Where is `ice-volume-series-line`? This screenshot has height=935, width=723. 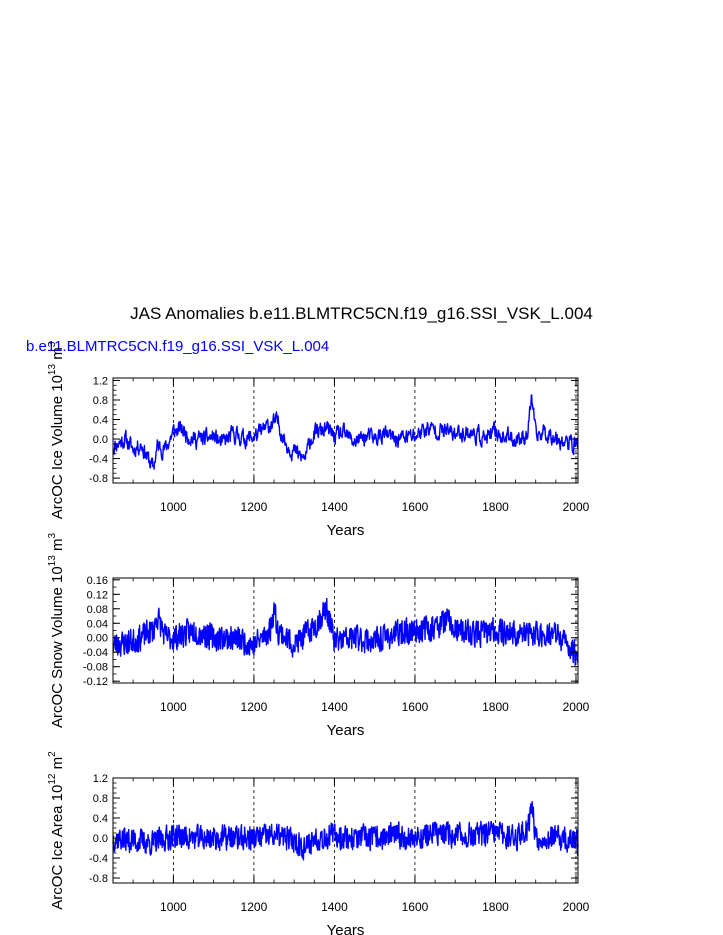
ice-volume-series-line is located at coordinates (345, 432).